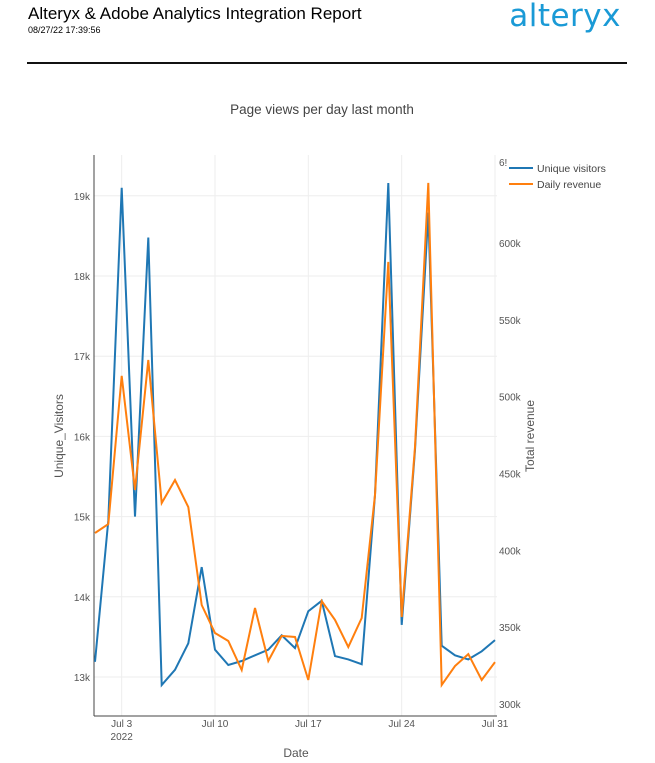  I want to click on y2-tick-label: 350k, so click(510, 628).